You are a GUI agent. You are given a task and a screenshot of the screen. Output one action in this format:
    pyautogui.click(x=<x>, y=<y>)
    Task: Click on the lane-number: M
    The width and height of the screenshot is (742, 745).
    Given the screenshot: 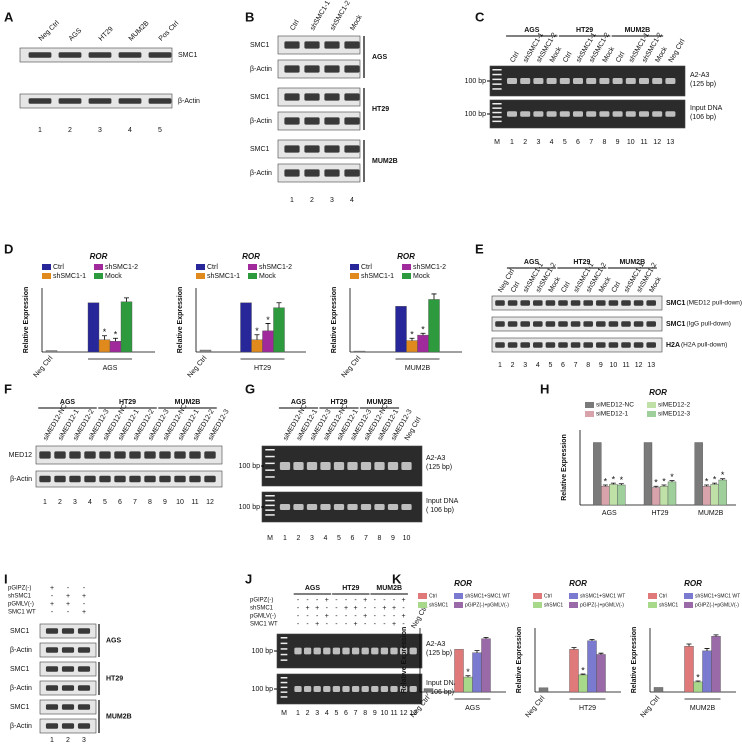 What is the action you would take?
    pyautogui.click(x=497, y=142)
    